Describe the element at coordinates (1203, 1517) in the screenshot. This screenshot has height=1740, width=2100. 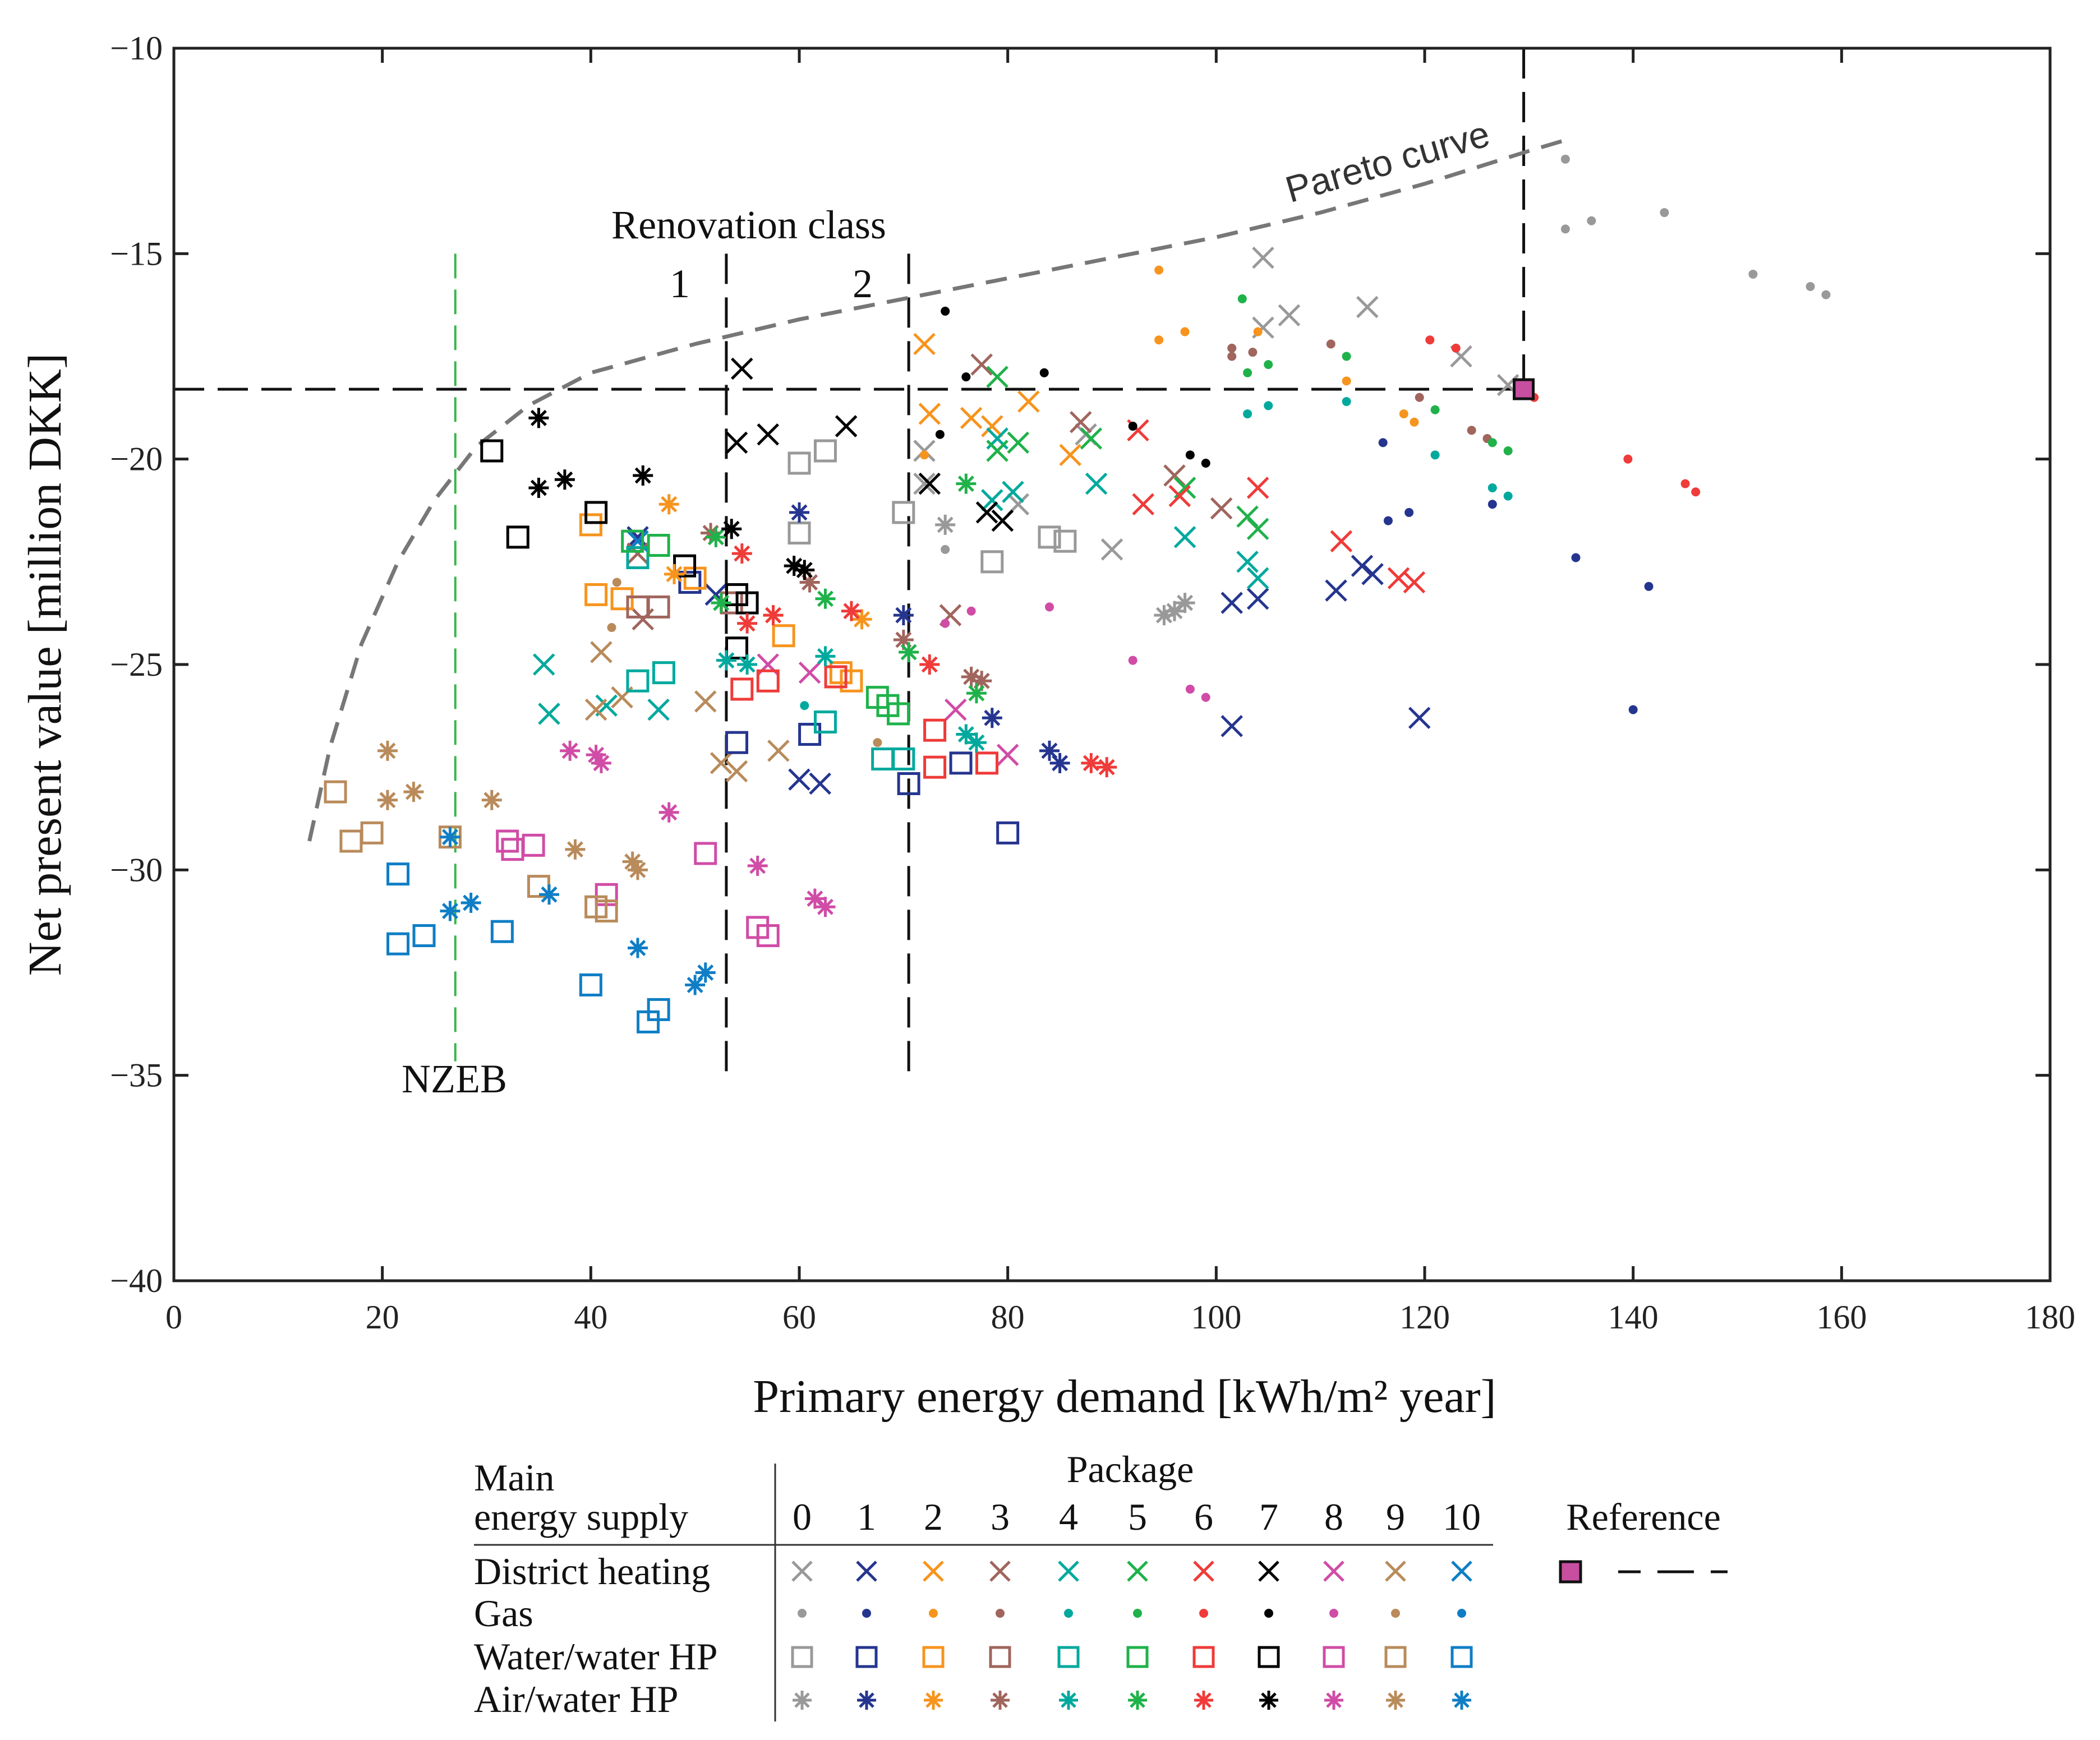
I see `legend-package-number: 6` at that location.